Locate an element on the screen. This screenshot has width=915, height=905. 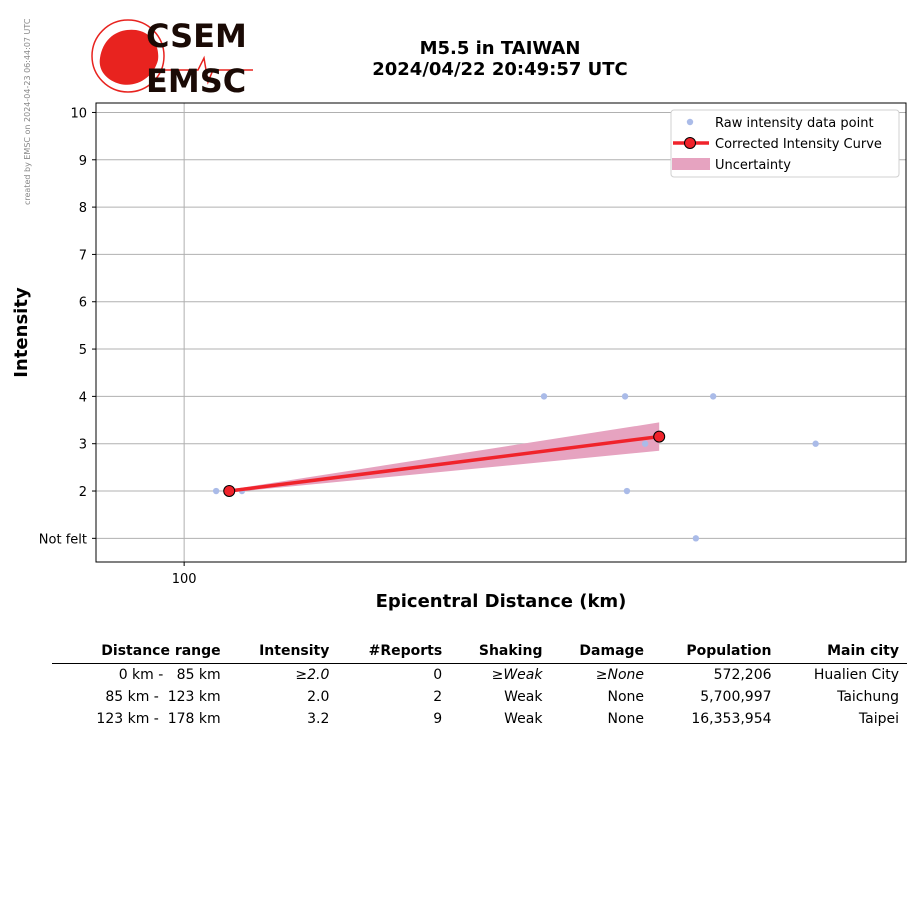
table-cell: 9 is located at coordinates (438, 719).